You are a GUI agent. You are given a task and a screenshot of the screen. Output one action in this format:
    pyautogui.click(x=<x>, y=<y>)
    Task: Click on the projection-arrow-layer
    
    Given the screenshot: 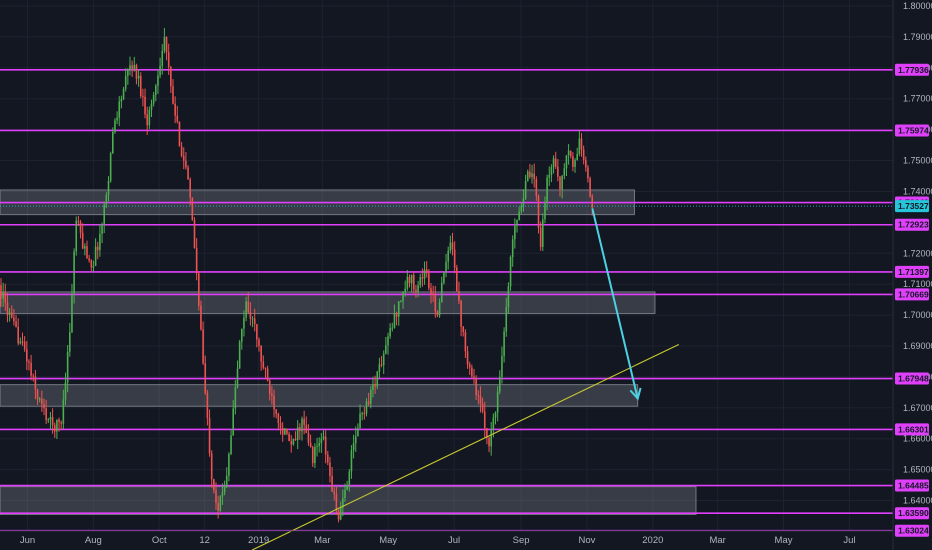 What is the action you would take?
    pyautogui.click(x=616, y=304)
    